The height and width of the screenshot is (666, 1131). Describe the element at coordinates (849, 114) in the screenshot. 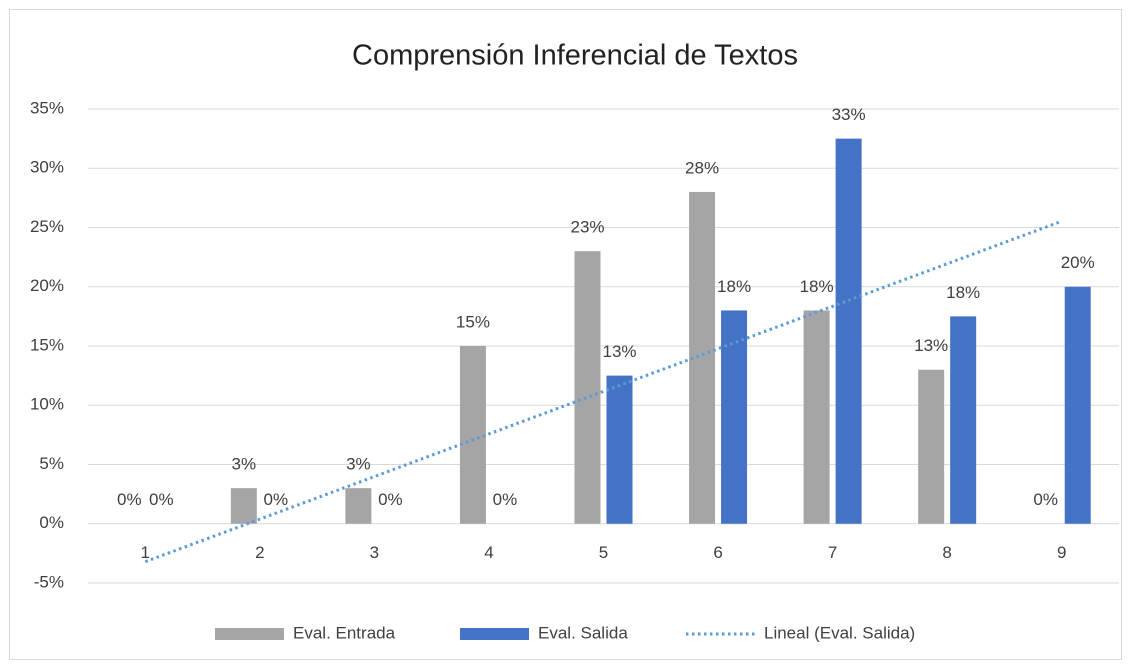

I see `data-label: 33%` at that location.